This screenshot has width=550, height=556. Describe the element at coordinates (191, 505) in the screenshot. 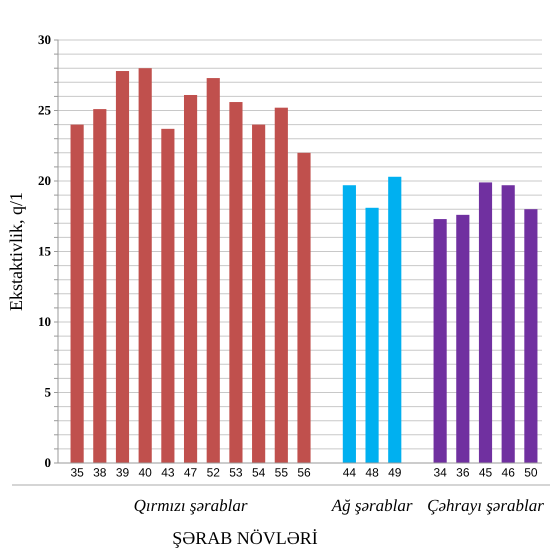

I see `text: Qırmızı şərablar` at that location.